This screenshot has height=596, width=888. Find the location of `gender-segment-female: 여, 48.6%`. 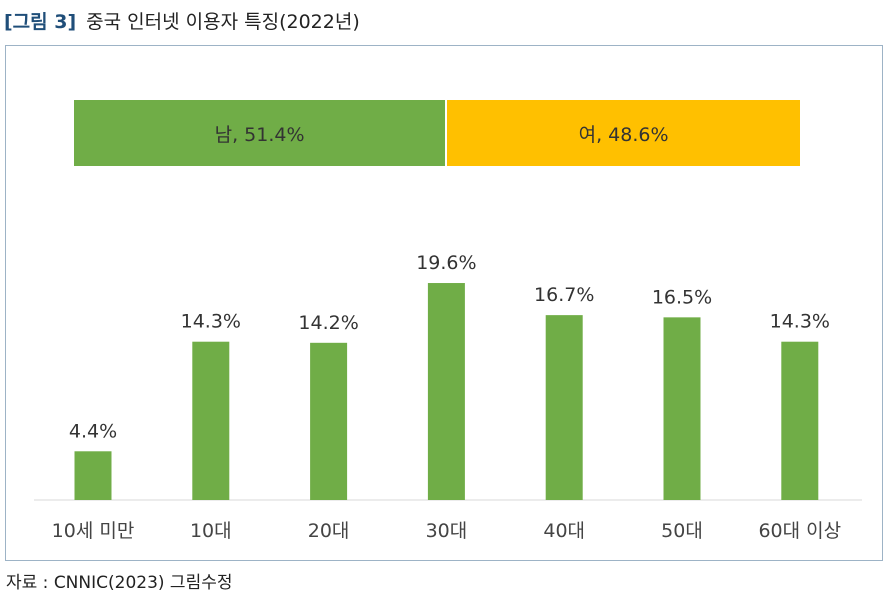

gender-segment-female: 여, 48.6% is located at coordinates (623, 133).